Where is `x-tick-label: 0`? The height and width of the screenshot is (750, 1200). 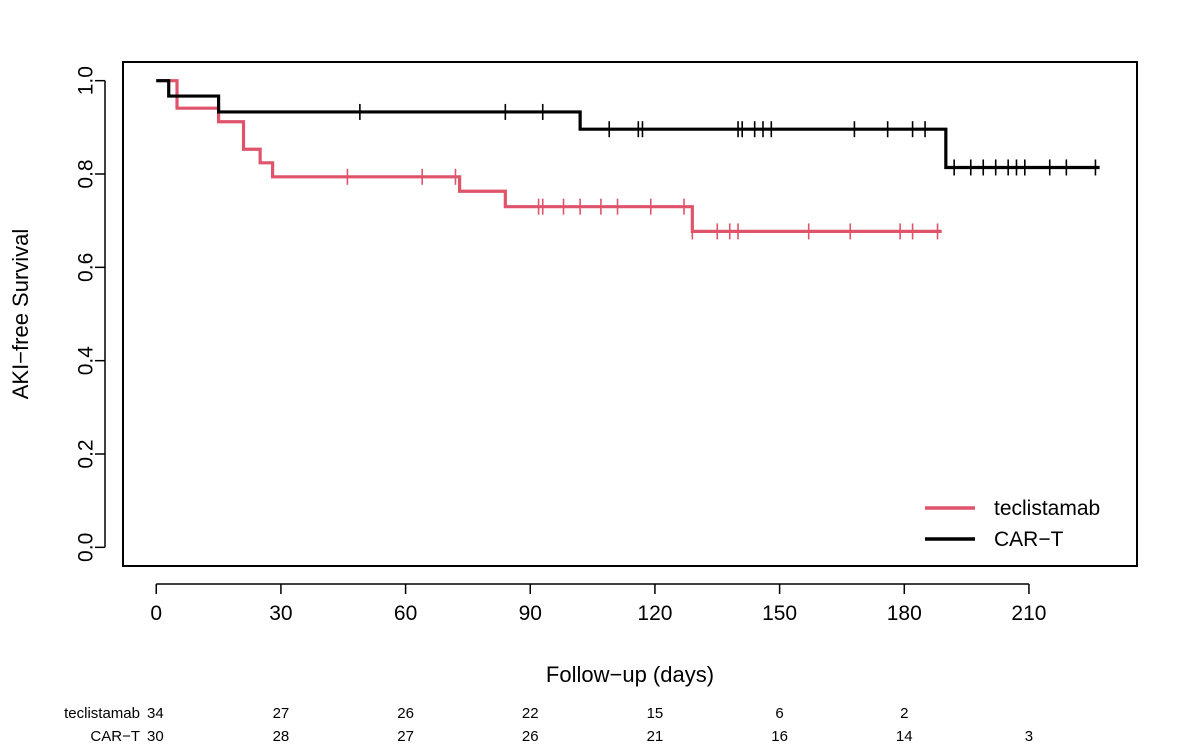 x-tick-label: 0 is located at coordinates (156, 613).